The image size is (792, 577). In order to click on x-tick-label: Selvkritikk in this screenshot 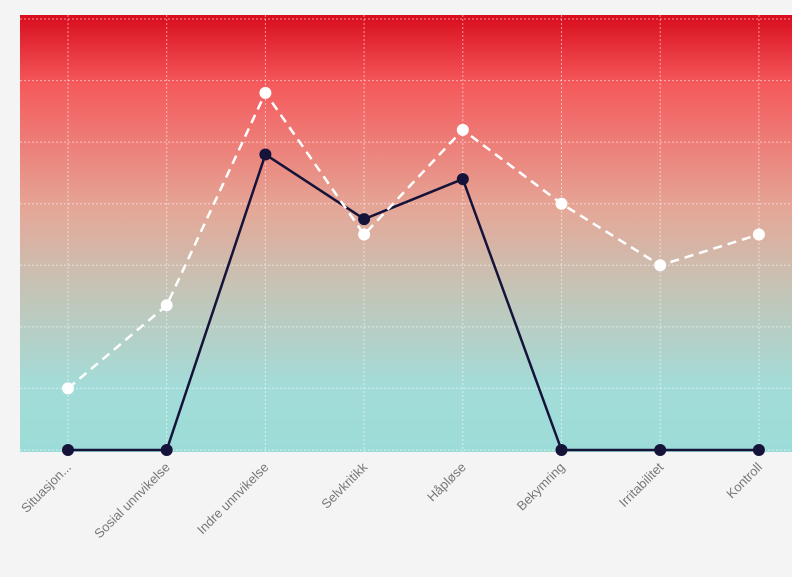, I will do `click(344, 485)`.